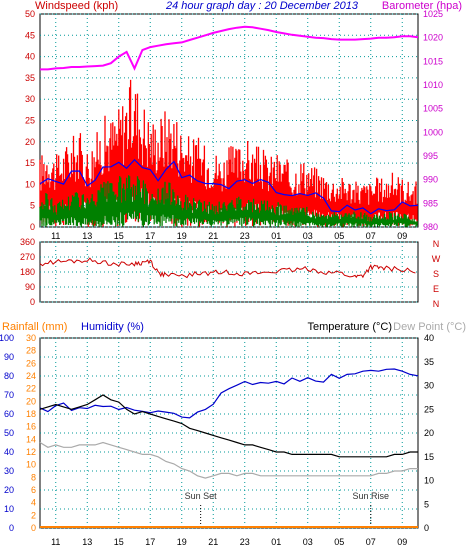 Image resolution: width=468 pixels, height=555 pixels. I want to click on sun-annotation-label: Sun Rise, so click(370, 496).